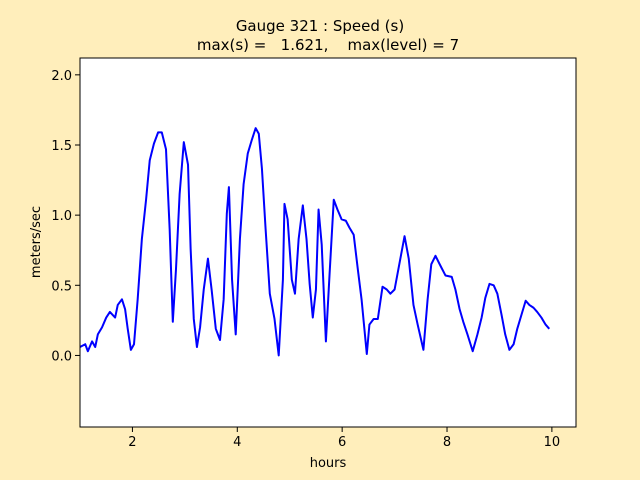 The width and height of the screenshot is (640, 480). I want to click on y-axis-label: meters/sec, so click(36, 242).